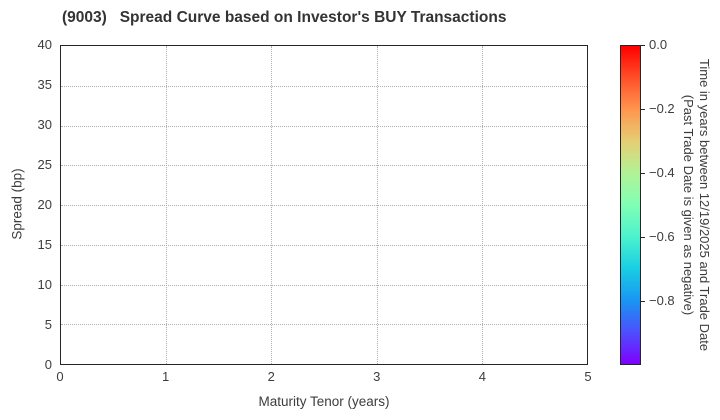 This screenshot has height=420, width=720. What do you see at coordinates (662, 300) in the screenshot?
I see `colorbar-tick-label: −0.8` at bounding box center [662, 300].